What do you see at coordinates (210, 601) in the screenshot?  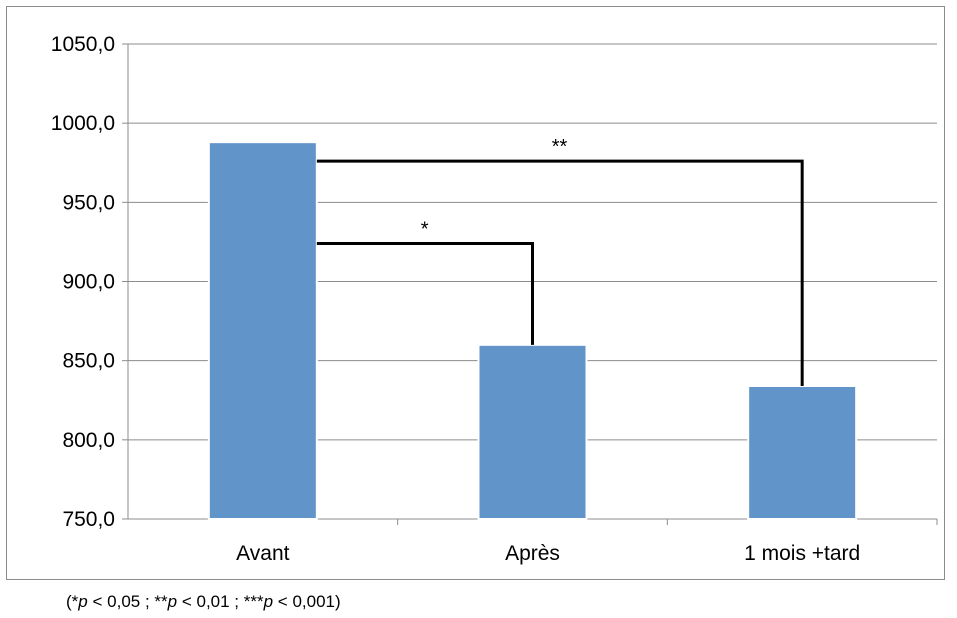 I see `footnote-threshold-2: < 0,01 ;` at bounding box center [210, 601].